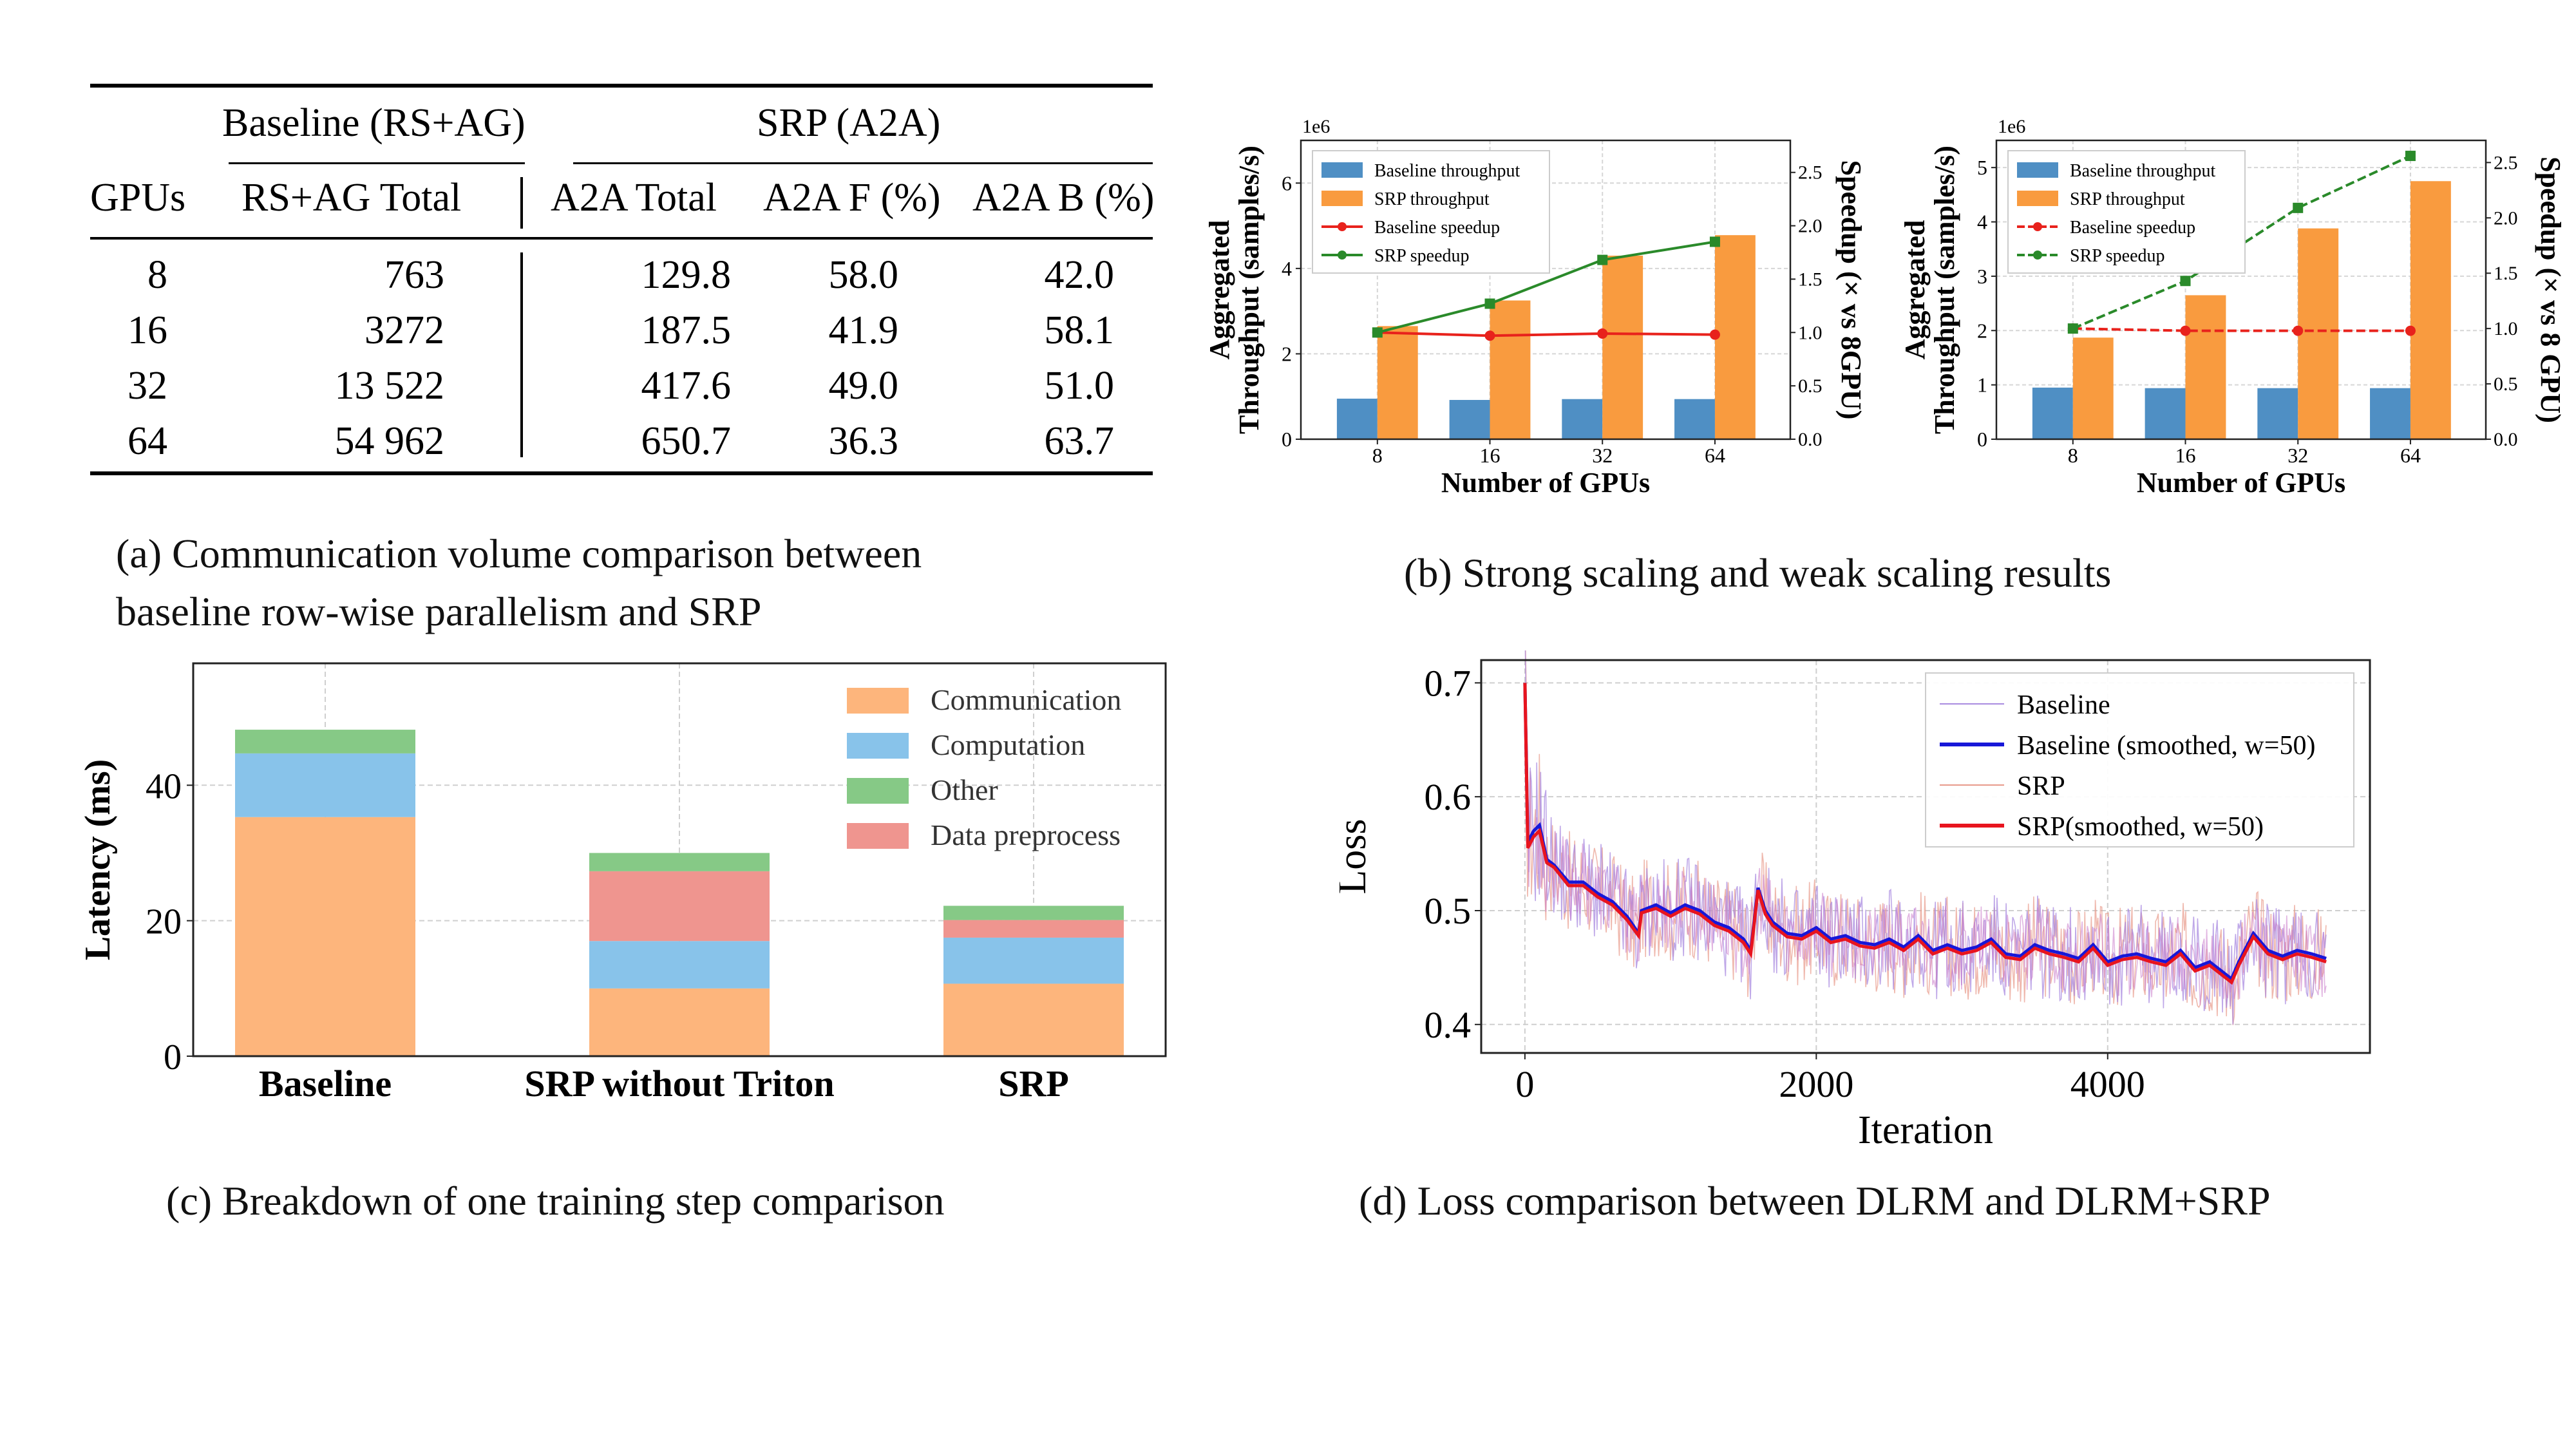  Describe the element at coordinates (2041, 786) in the screenshot. I see `legend-label: SRP` at that location.